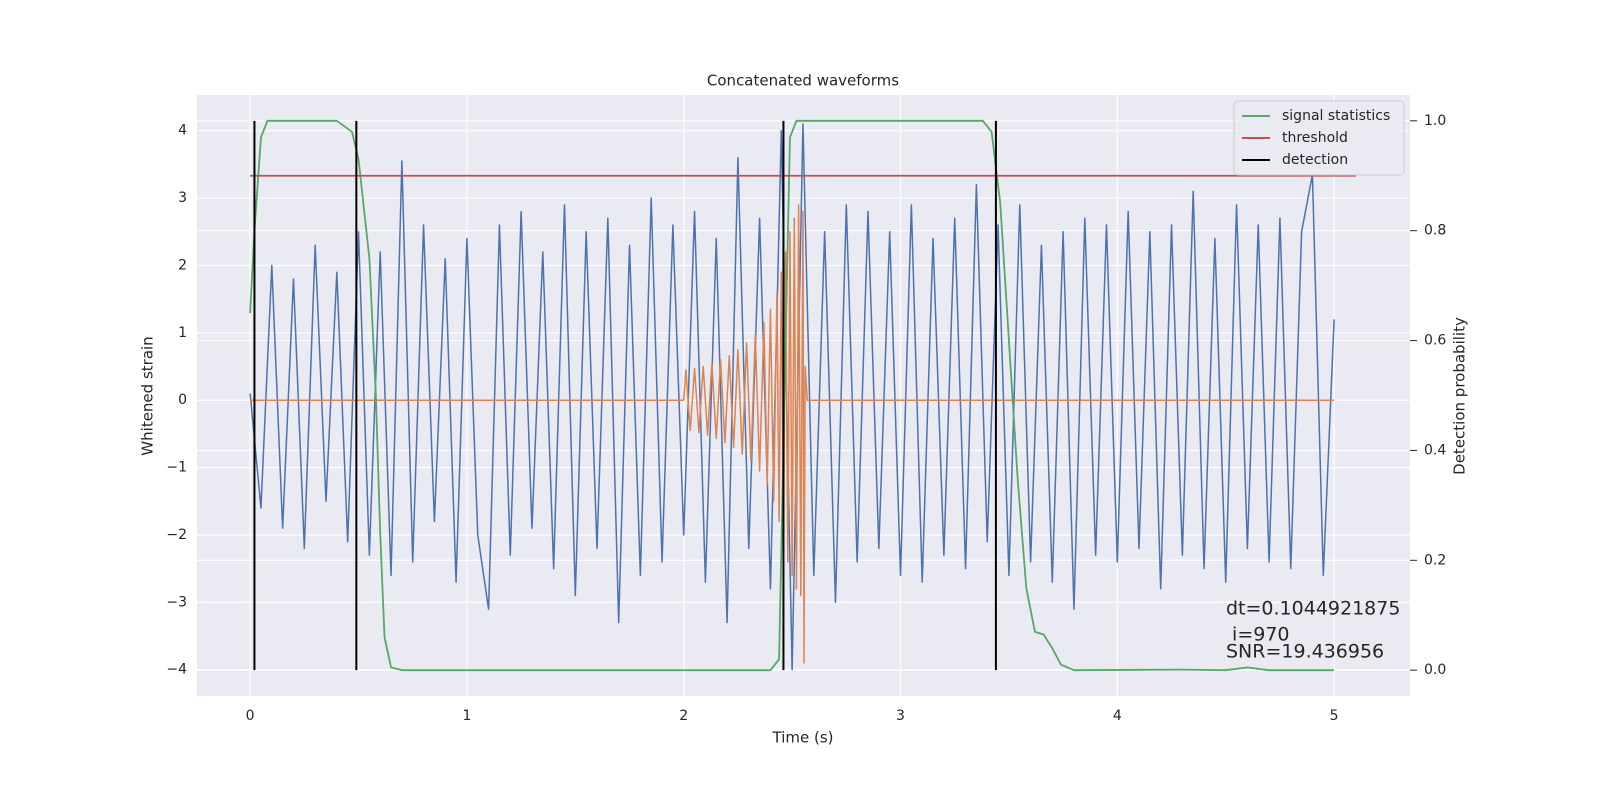 This screenshot has width=1600, height=800. What do you see at coordinates (1435, 341) in the screenshot?
I see `y2-tick-label: 0.6` at bounding box center [1435, 341].